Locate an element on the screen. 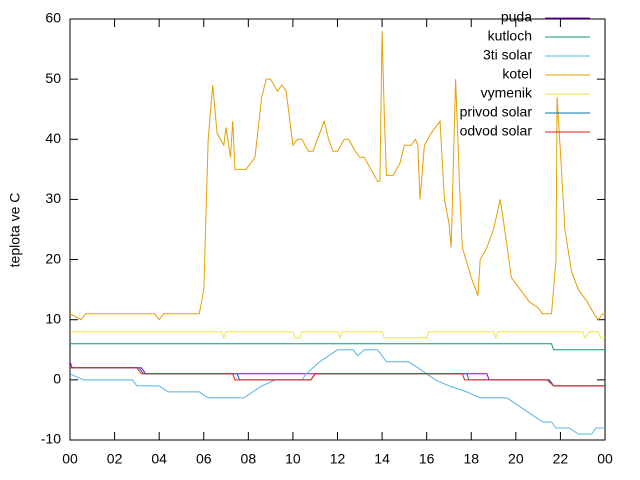  y-tick-label: 40 is located at coordinates (53, 138).